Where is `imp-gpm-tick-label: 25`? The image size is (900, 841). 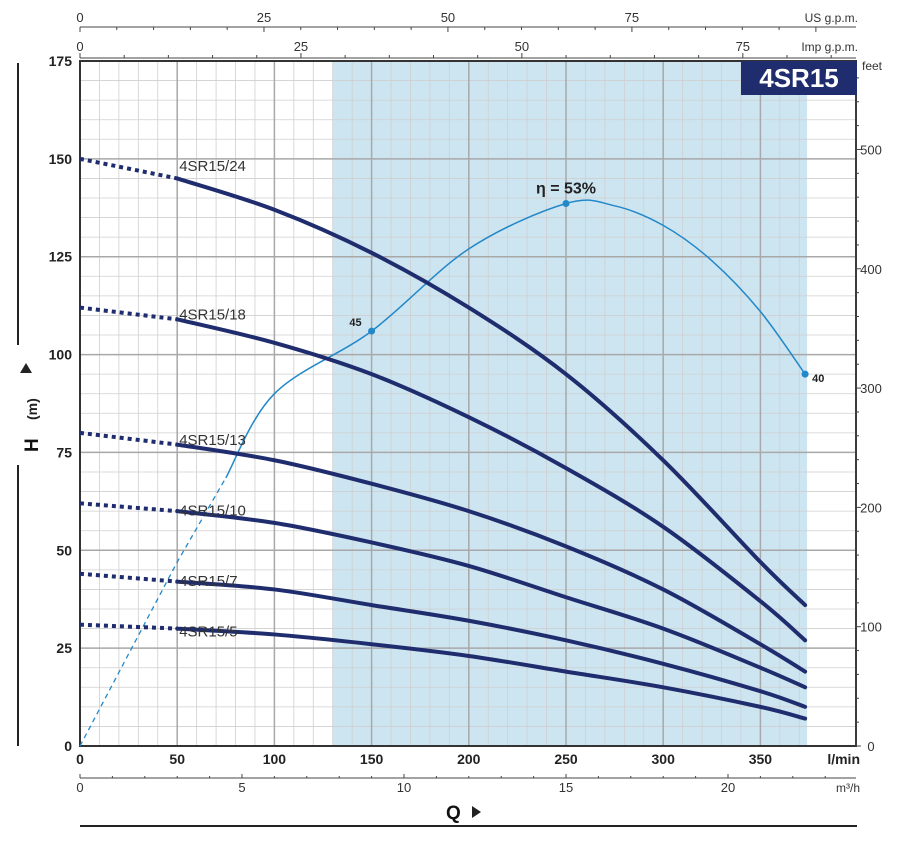
imp-gpm-tick-label: 25 is located at coordinates (301, 46).